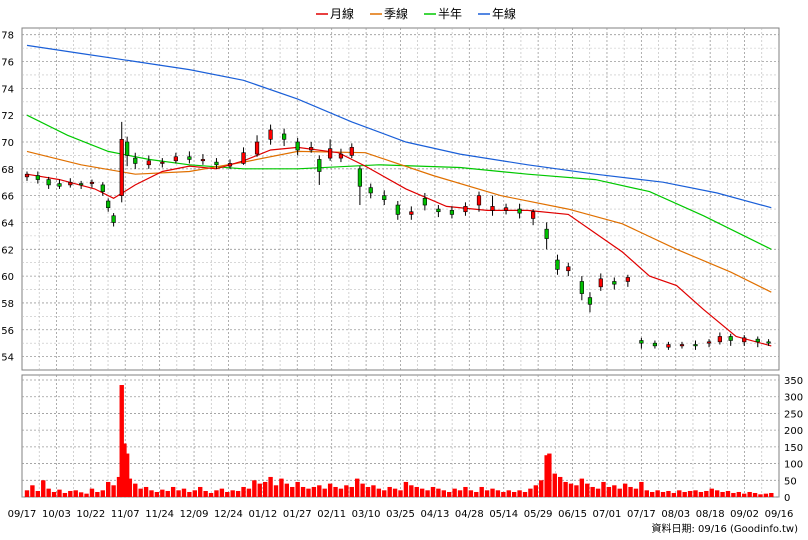 The height and width of the screenshot is (540, 808). What do you see at coordinates (572, 514) in the screenshot?
I see `x-tick-label: 06/15` at bounding box center [572, 514].